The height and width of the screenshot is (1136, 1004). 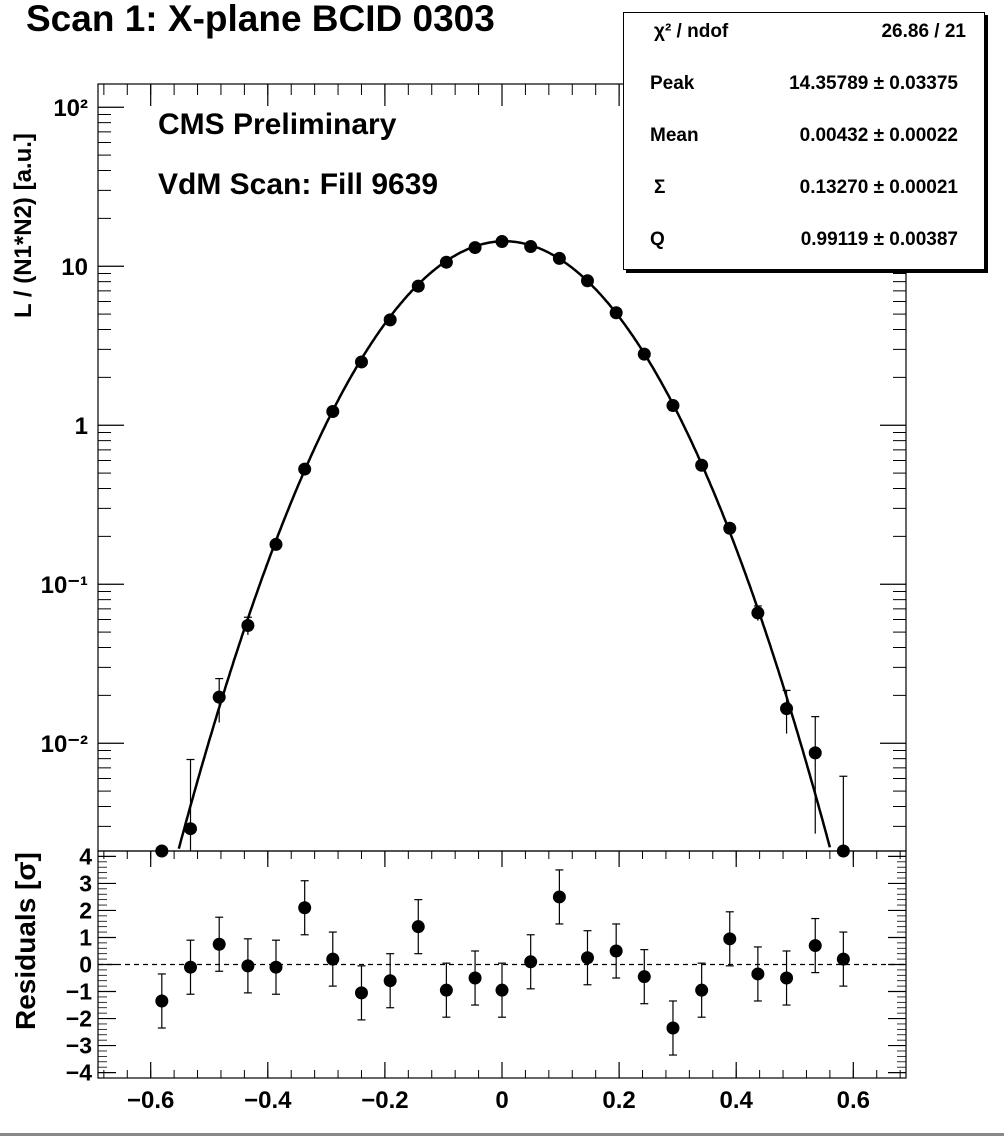 What do you see at coordinates (74, 267) in the screenshot?
I see `y-tick-label: 10` at bounding box center [74, 267].